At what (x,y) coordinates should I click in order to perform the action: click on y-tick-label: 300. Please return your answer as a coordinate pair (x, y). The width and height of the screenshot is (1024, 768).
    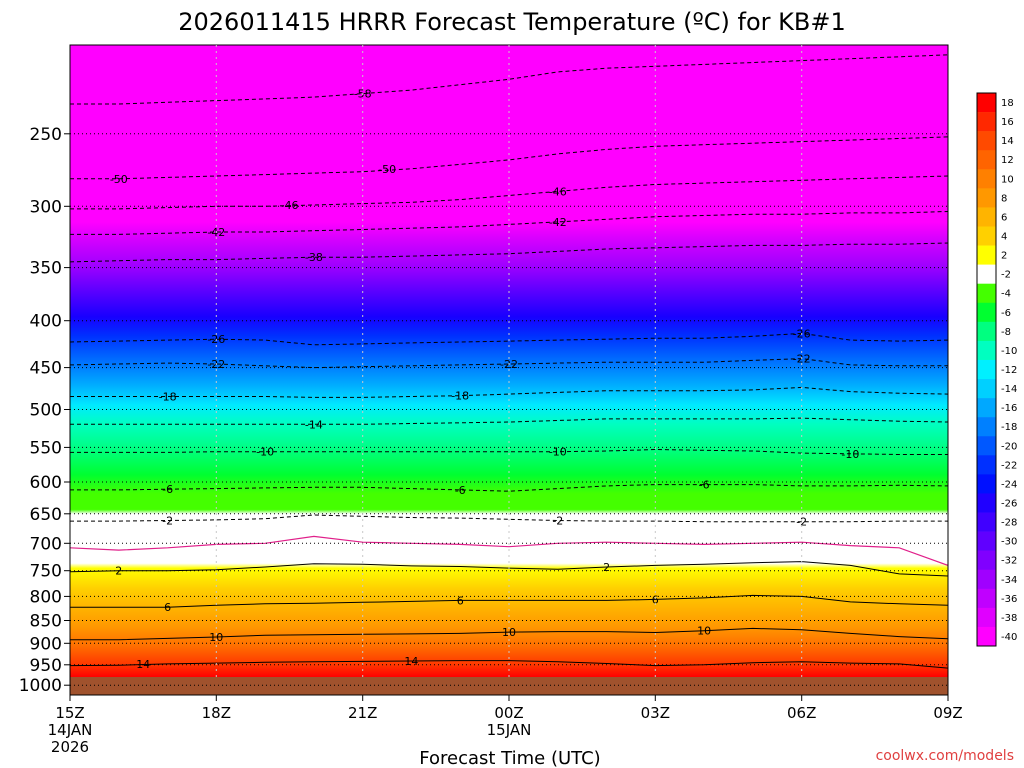
    Looking at the image, I should click on (46, 207).